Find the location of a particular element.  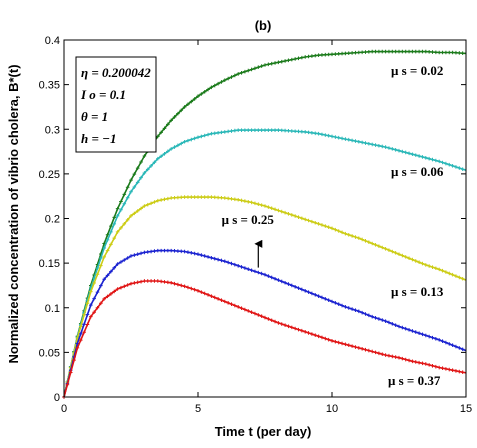

x-tick-label: 15 is located at coordinates (466, 409).